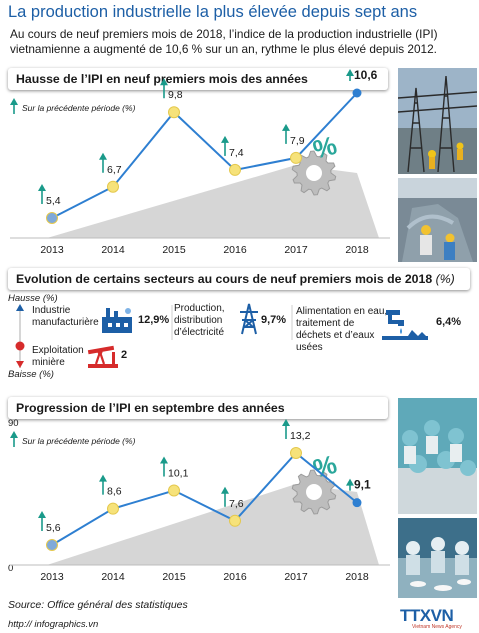 The image size is (479, 633). I want to click on data-label: 7,4, so click(236, 153).